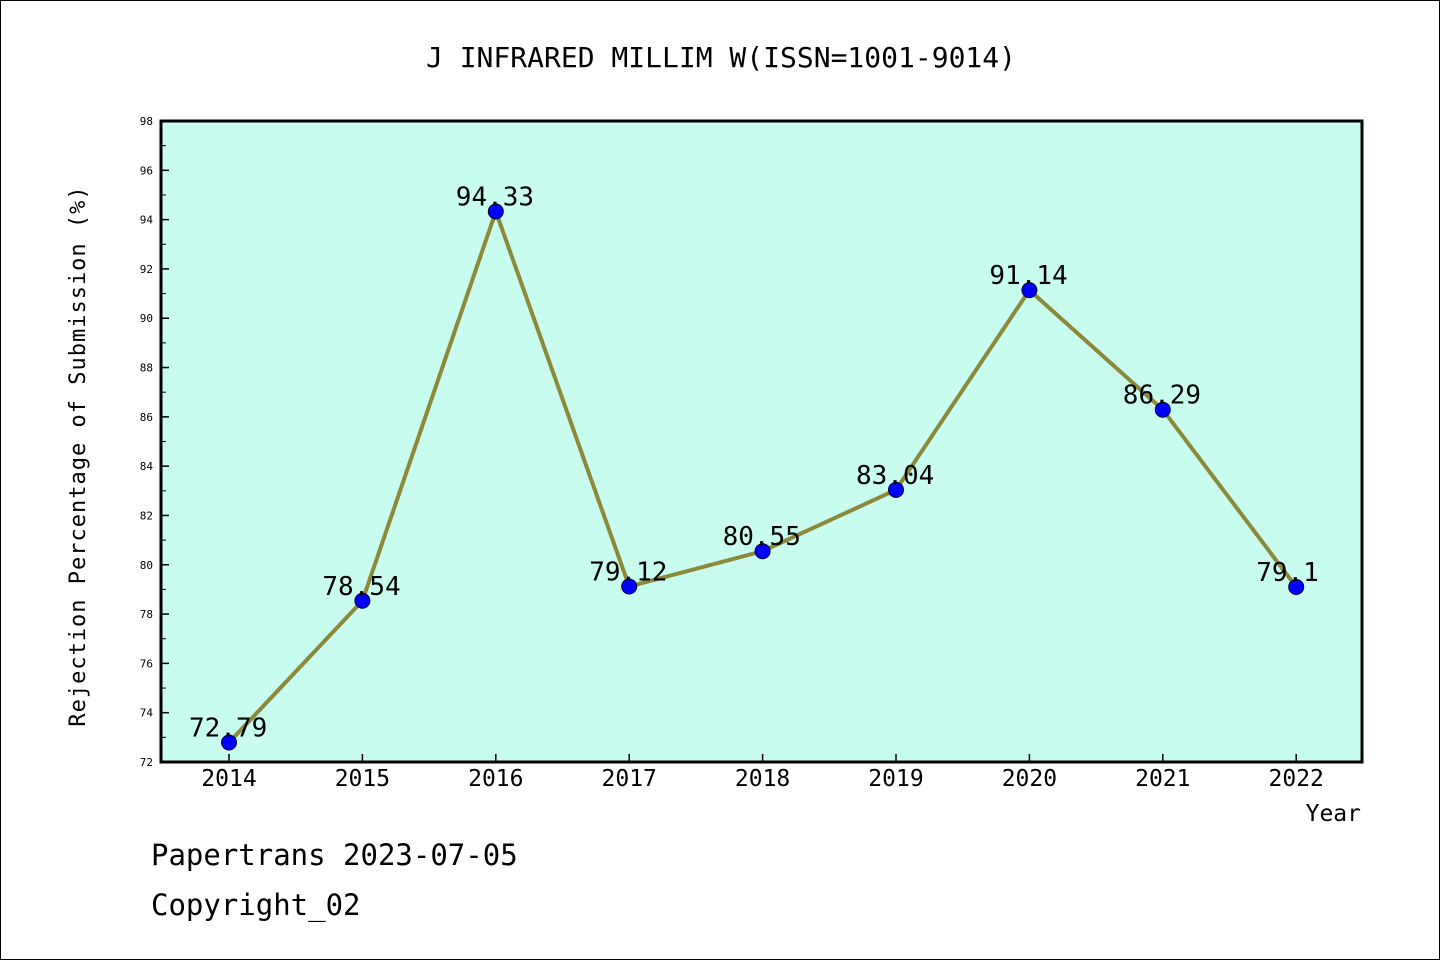 The image size is (1440, 961). I want to click on x-tick-label: 2015, so click(362, 779).